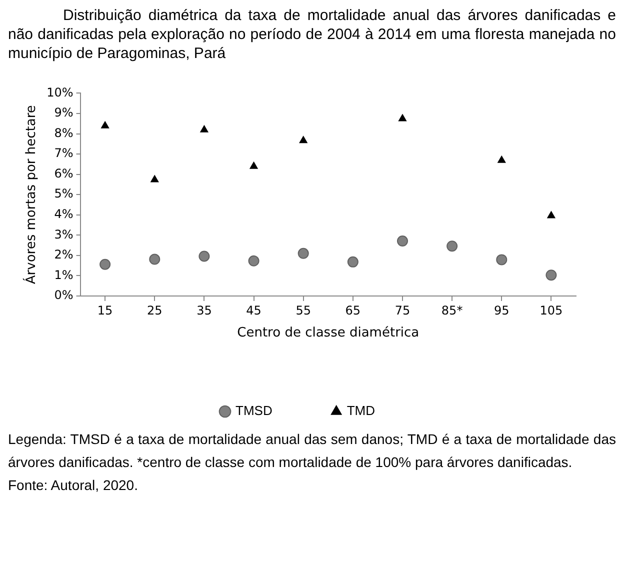 This screenshot has width=626, height=575. Describe the element at coordinates (64, 173) in the screenshot. I see `y-tick-label: 6%` at that location.